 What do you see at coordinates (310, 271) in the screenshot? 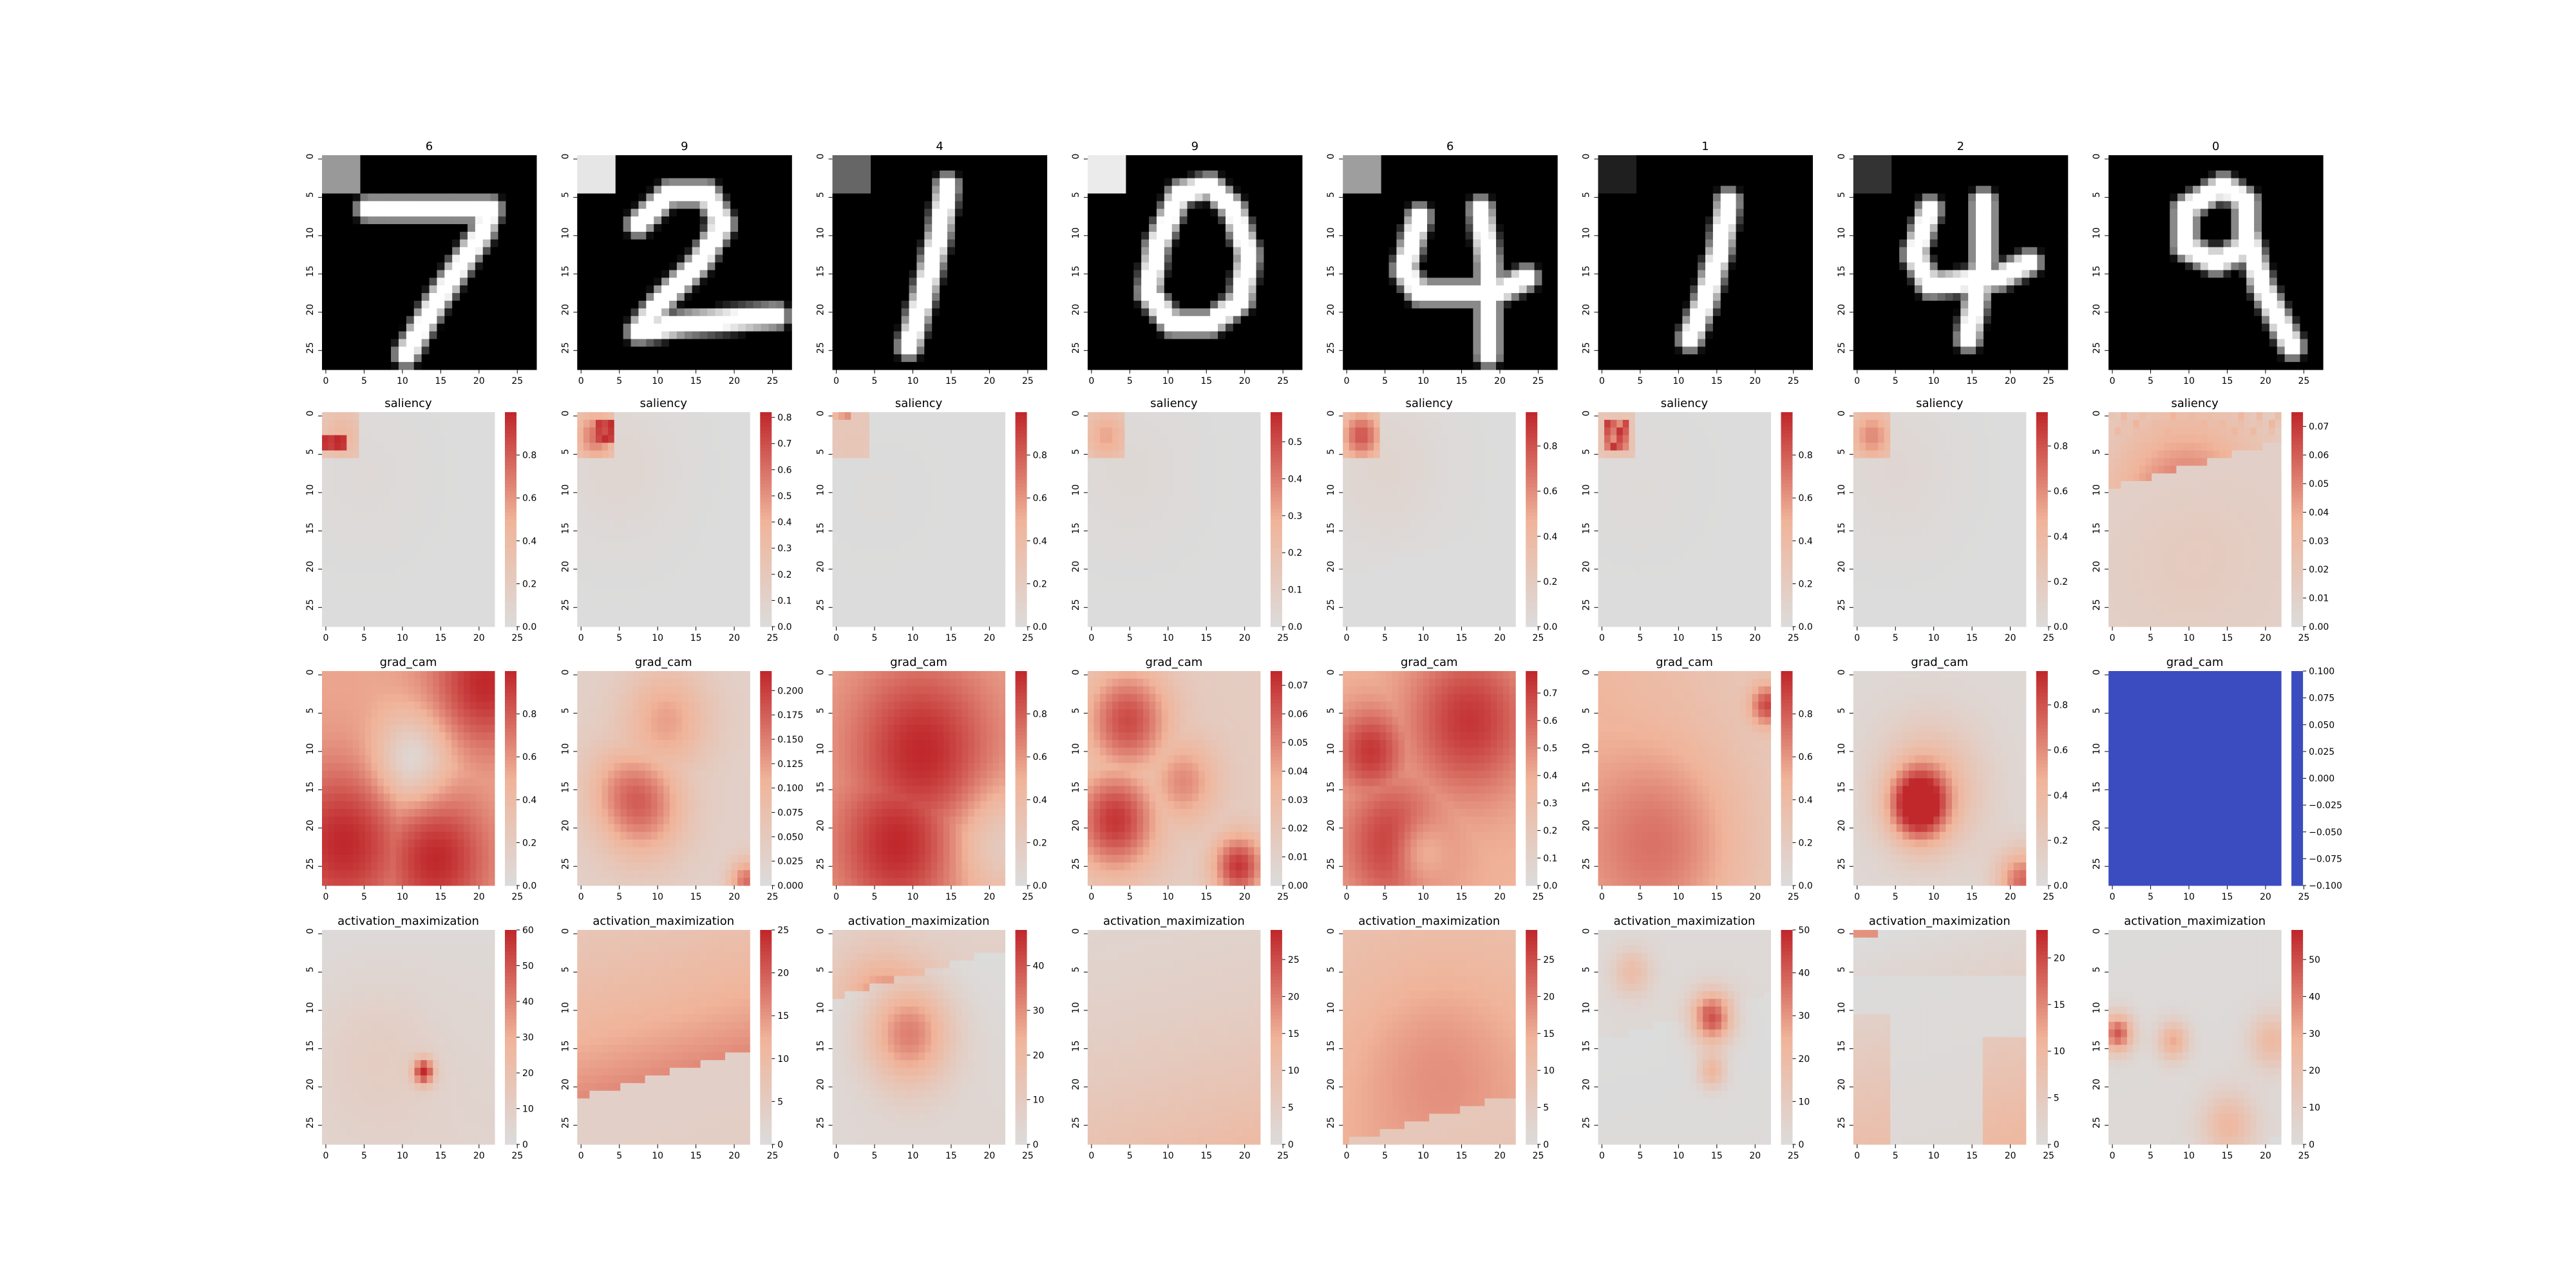
I see `input-ytick-label: 15` at bounding box center [310, 271].